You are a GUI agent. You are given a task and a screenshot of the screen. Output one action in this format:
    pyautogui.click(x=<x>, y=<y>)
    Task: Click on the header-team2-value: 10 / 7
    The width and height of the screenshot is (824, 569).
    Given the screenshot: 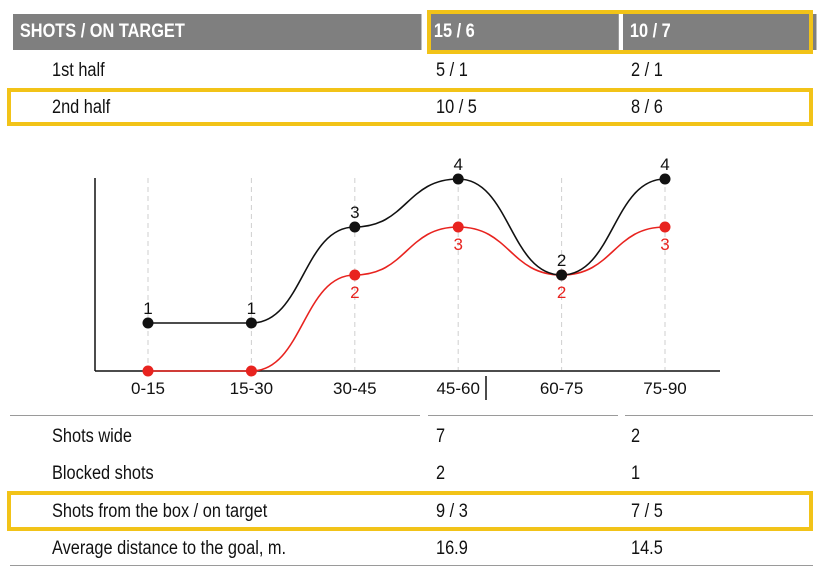 What is the action you would take?
    pyautogui.click(x=650, y=31)
    